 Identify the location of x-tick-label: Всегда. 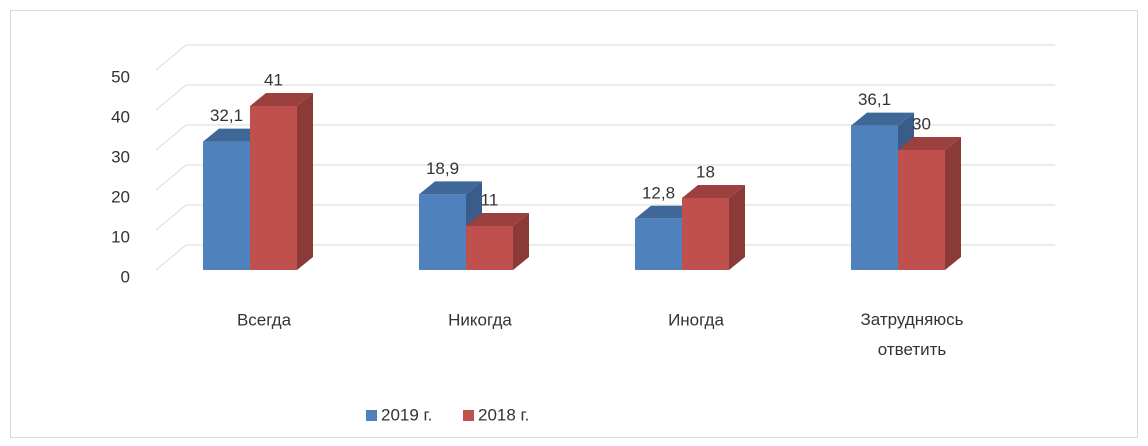
(264, 319).